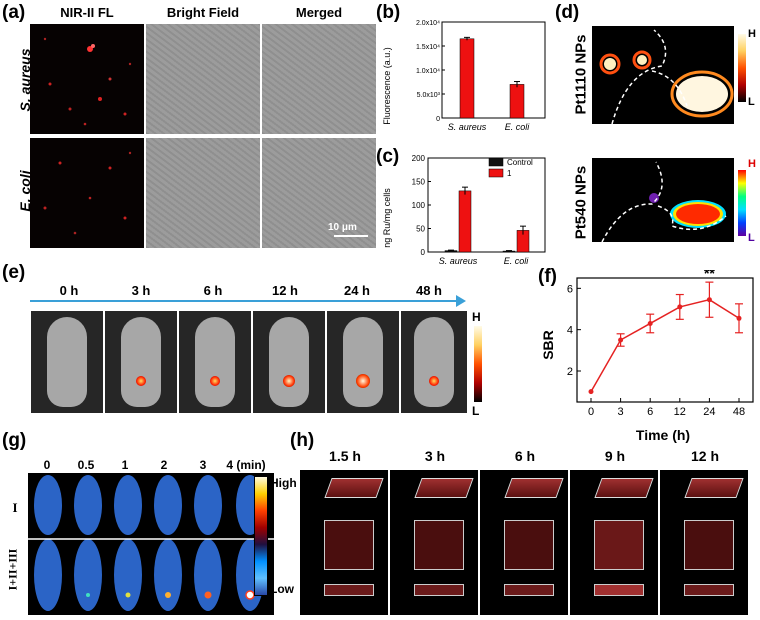 This screenshot has width=760, height=620. I want to click on h-time-label: 12 h, so click(704, 456).